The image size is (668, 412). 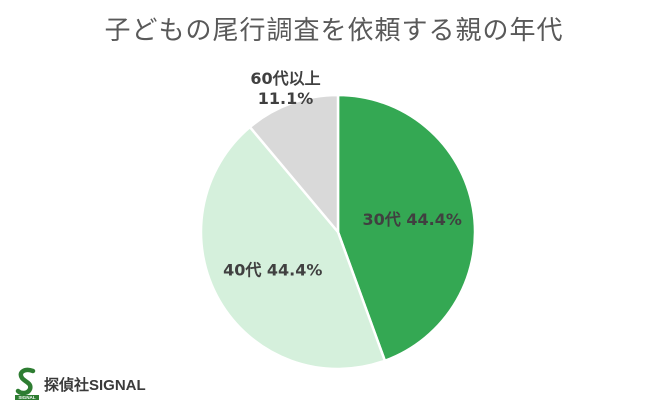 I want to click on logo-text: 探偵社SIGNAL, so click(x=95, y=385).